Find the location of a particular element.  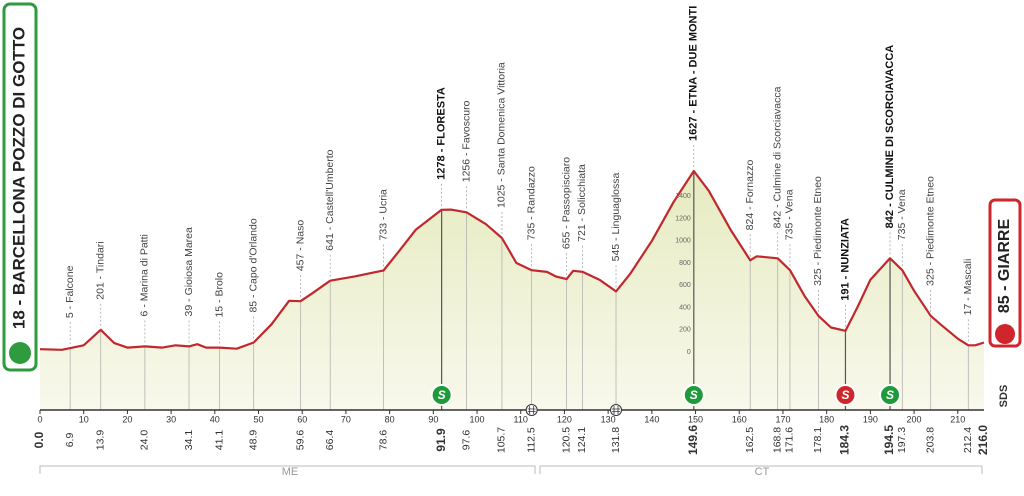

km-label: 149.6 is located at coordinates (693, 440).